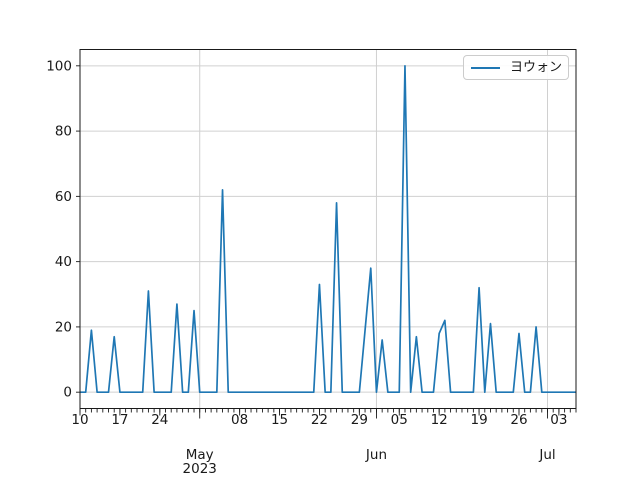 The width and height of the screenshot is (640, 480). What do you see at coordinates (63, 197) in the screenshot?
I see `y-tick-label: 60` at bounding box center [63, 197].